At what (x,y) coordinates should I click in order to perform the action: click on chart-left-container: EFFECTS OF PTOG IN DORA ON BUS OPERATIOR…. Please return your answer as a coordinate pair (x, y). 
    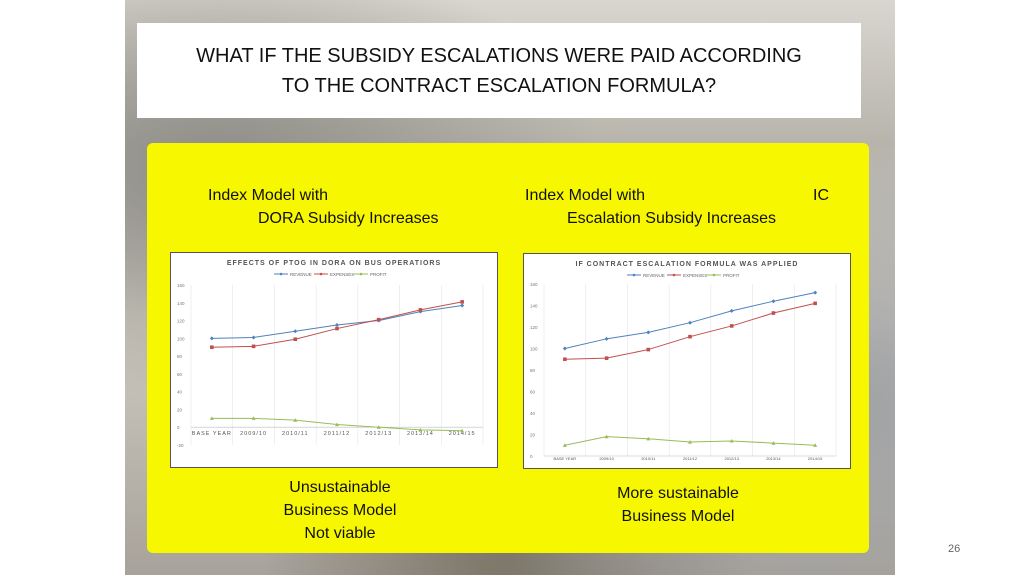
    Looking at the image, I should click on (334, 360).